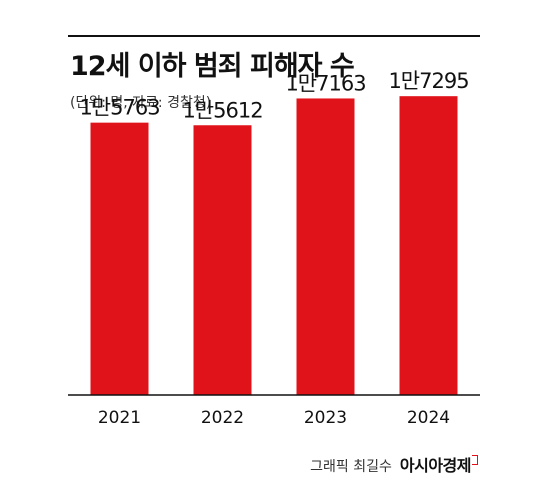  Describe the element at coordinates (475, 460) in the screenshot. I see `brand-mark-icon` at that location.